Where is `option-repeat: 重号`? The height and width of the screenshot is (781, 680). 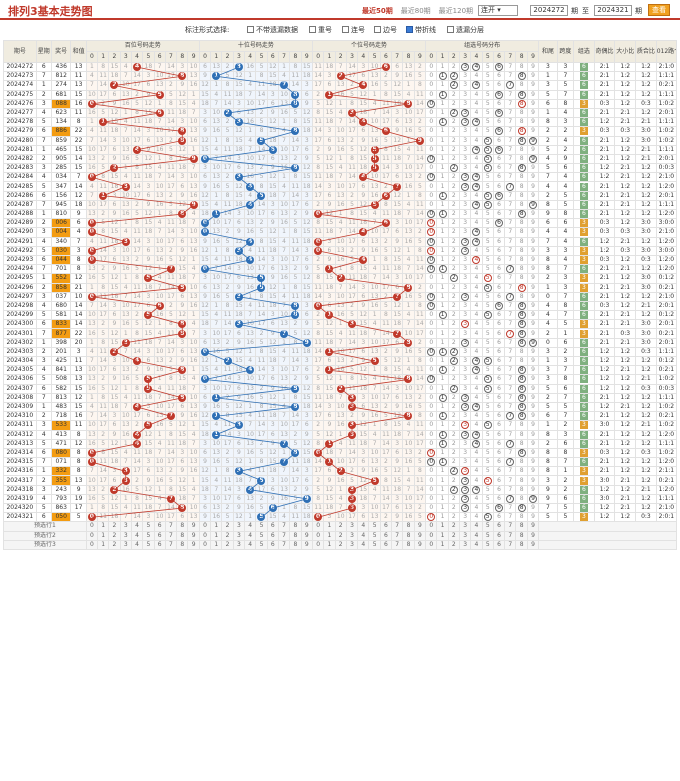 option-repeat: 重号 is located at coordinates (320, 30).